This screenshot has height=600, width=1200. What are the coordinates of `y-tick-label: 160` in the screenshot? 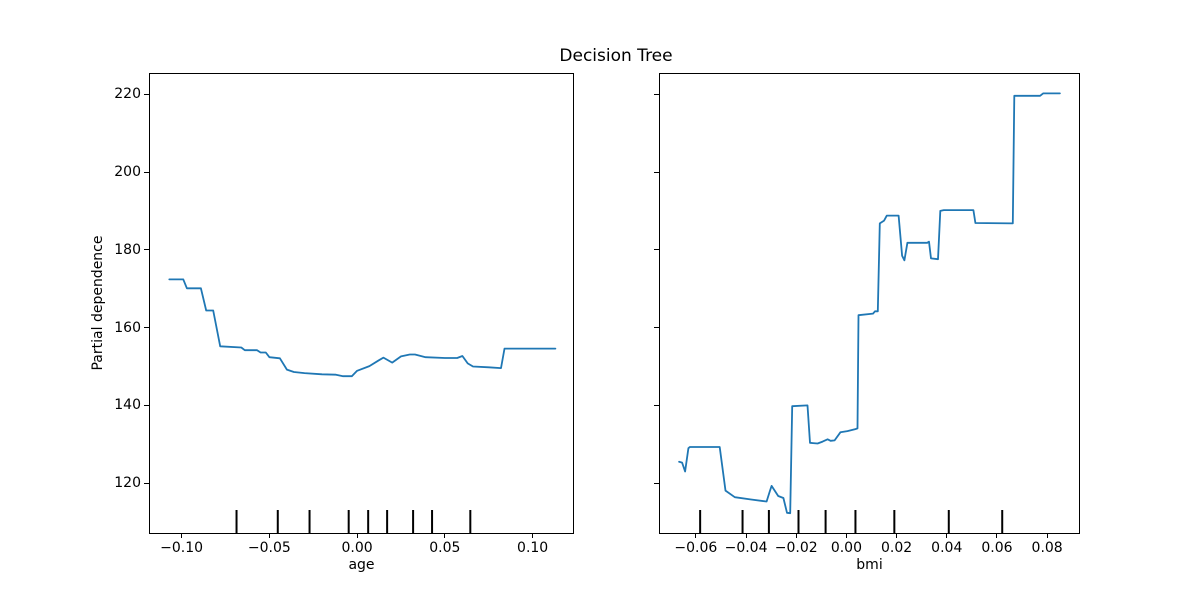 It's located at (127, 327).